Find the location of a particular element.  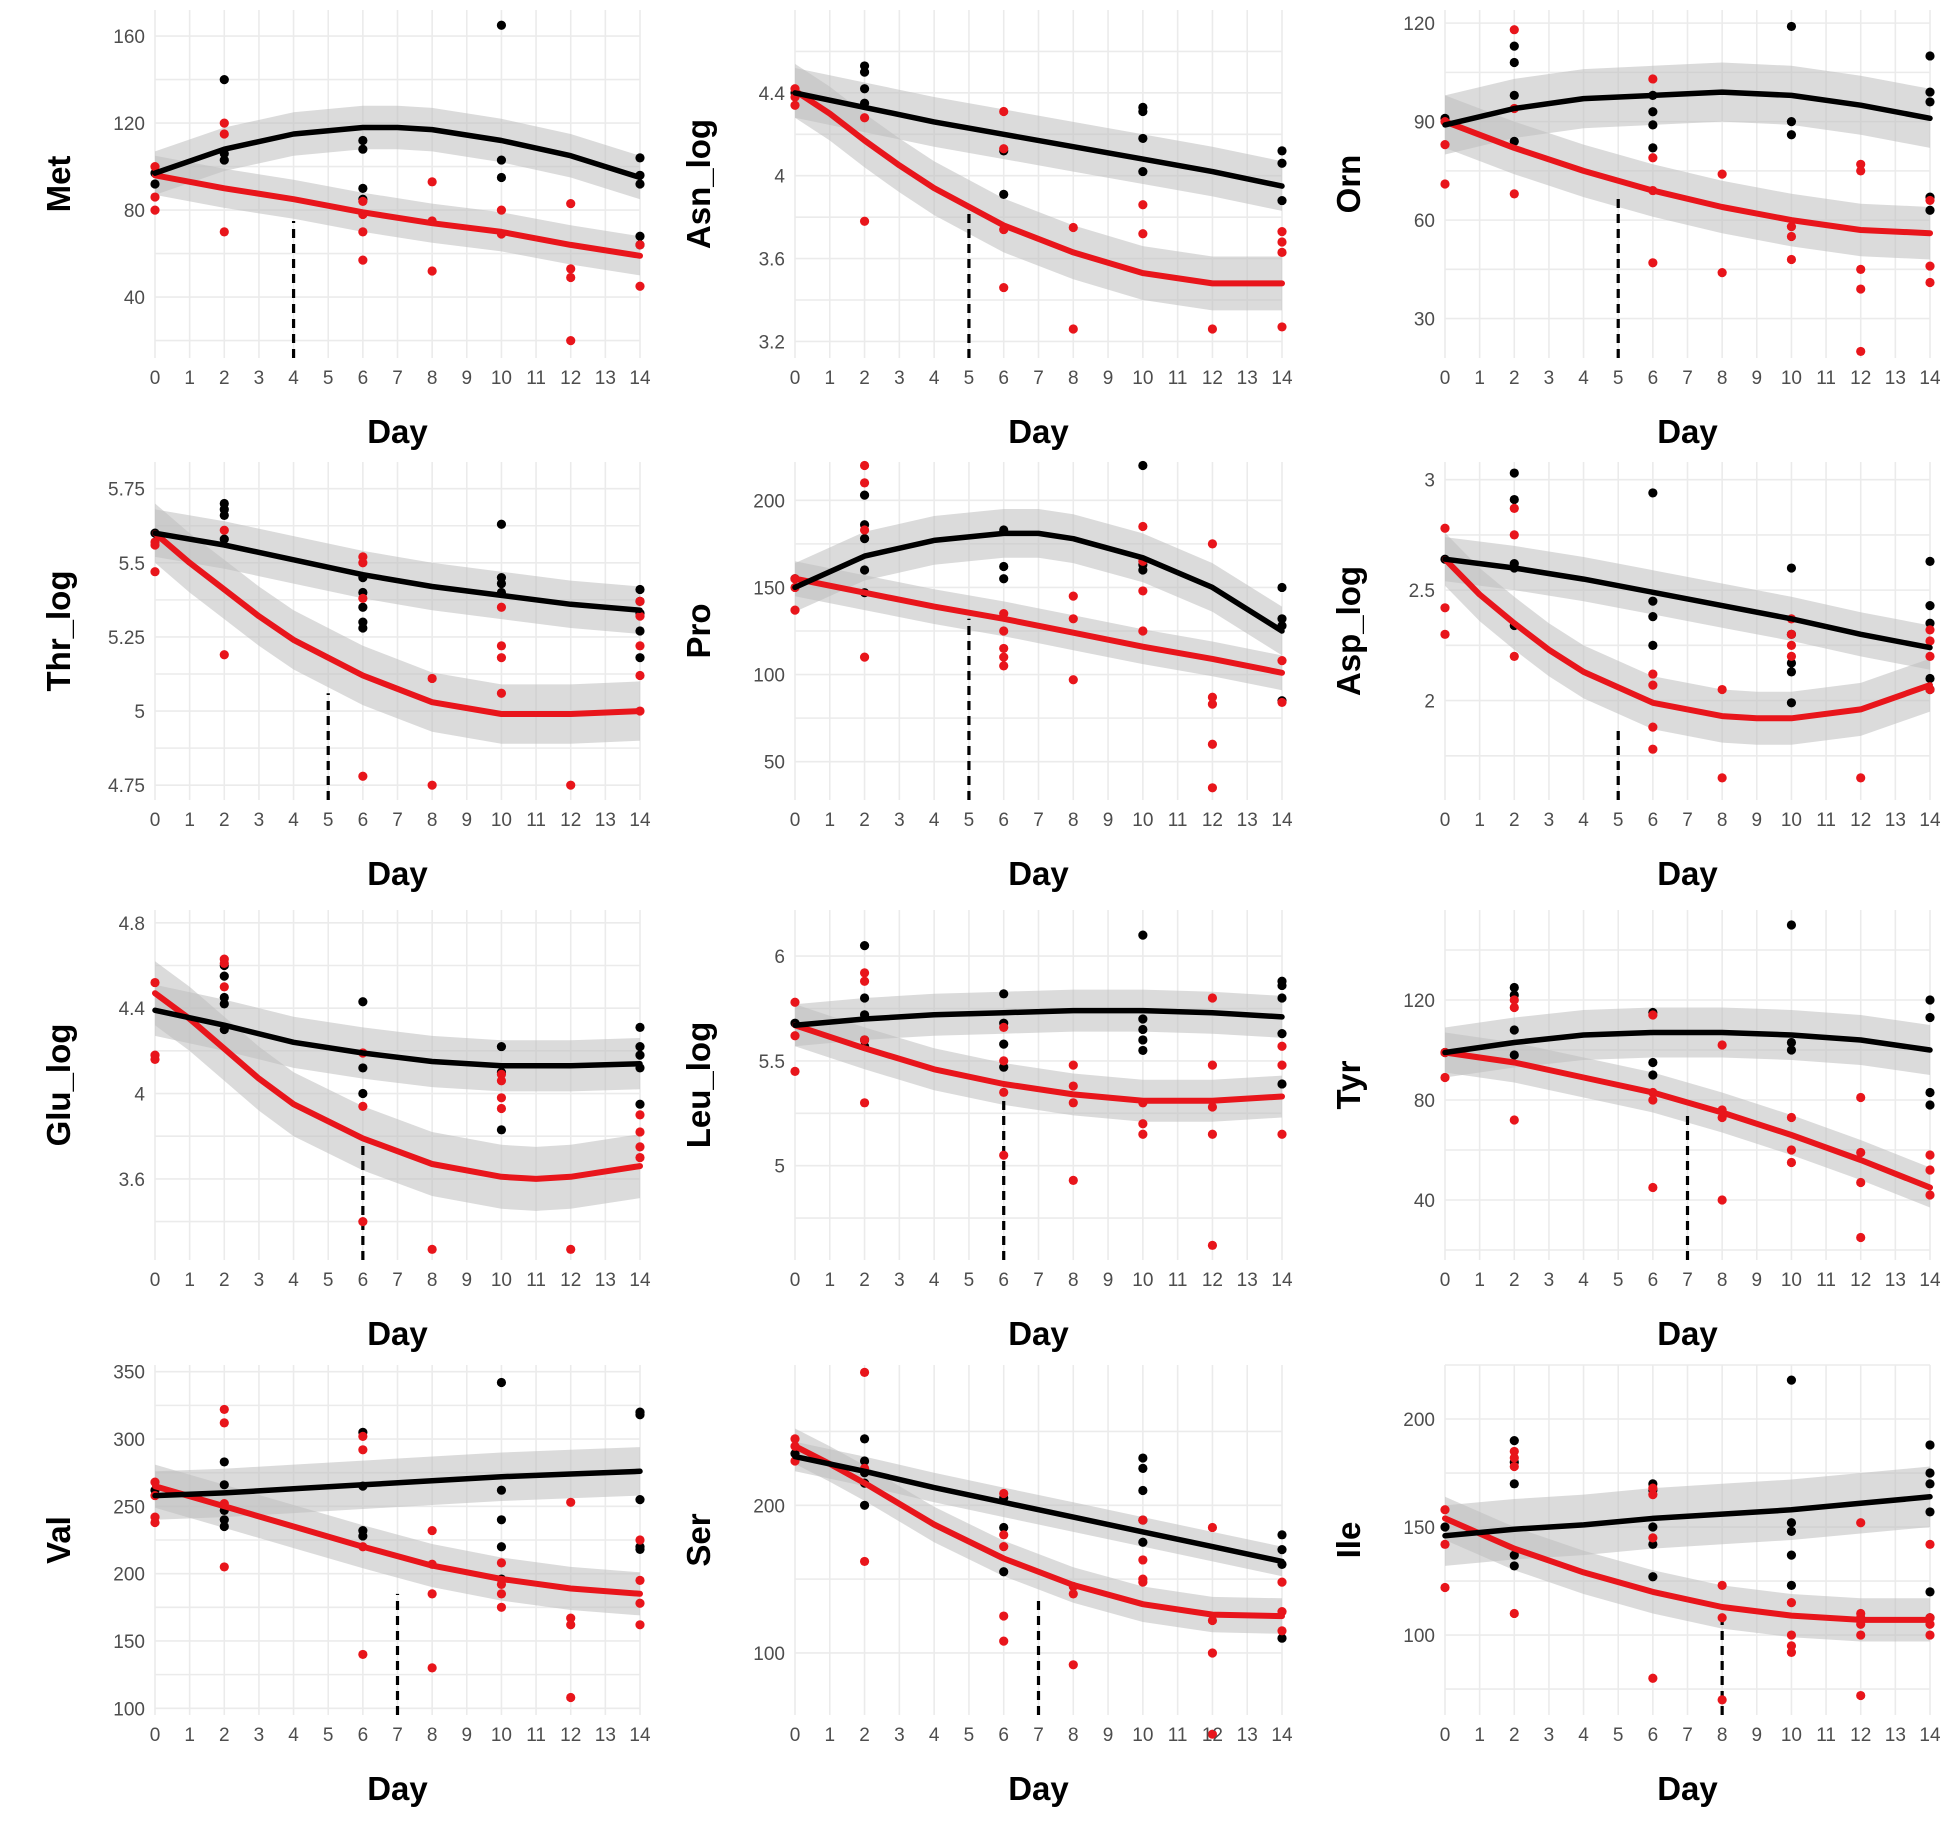

control-fit-line is located at coordinates (1038, 1018).